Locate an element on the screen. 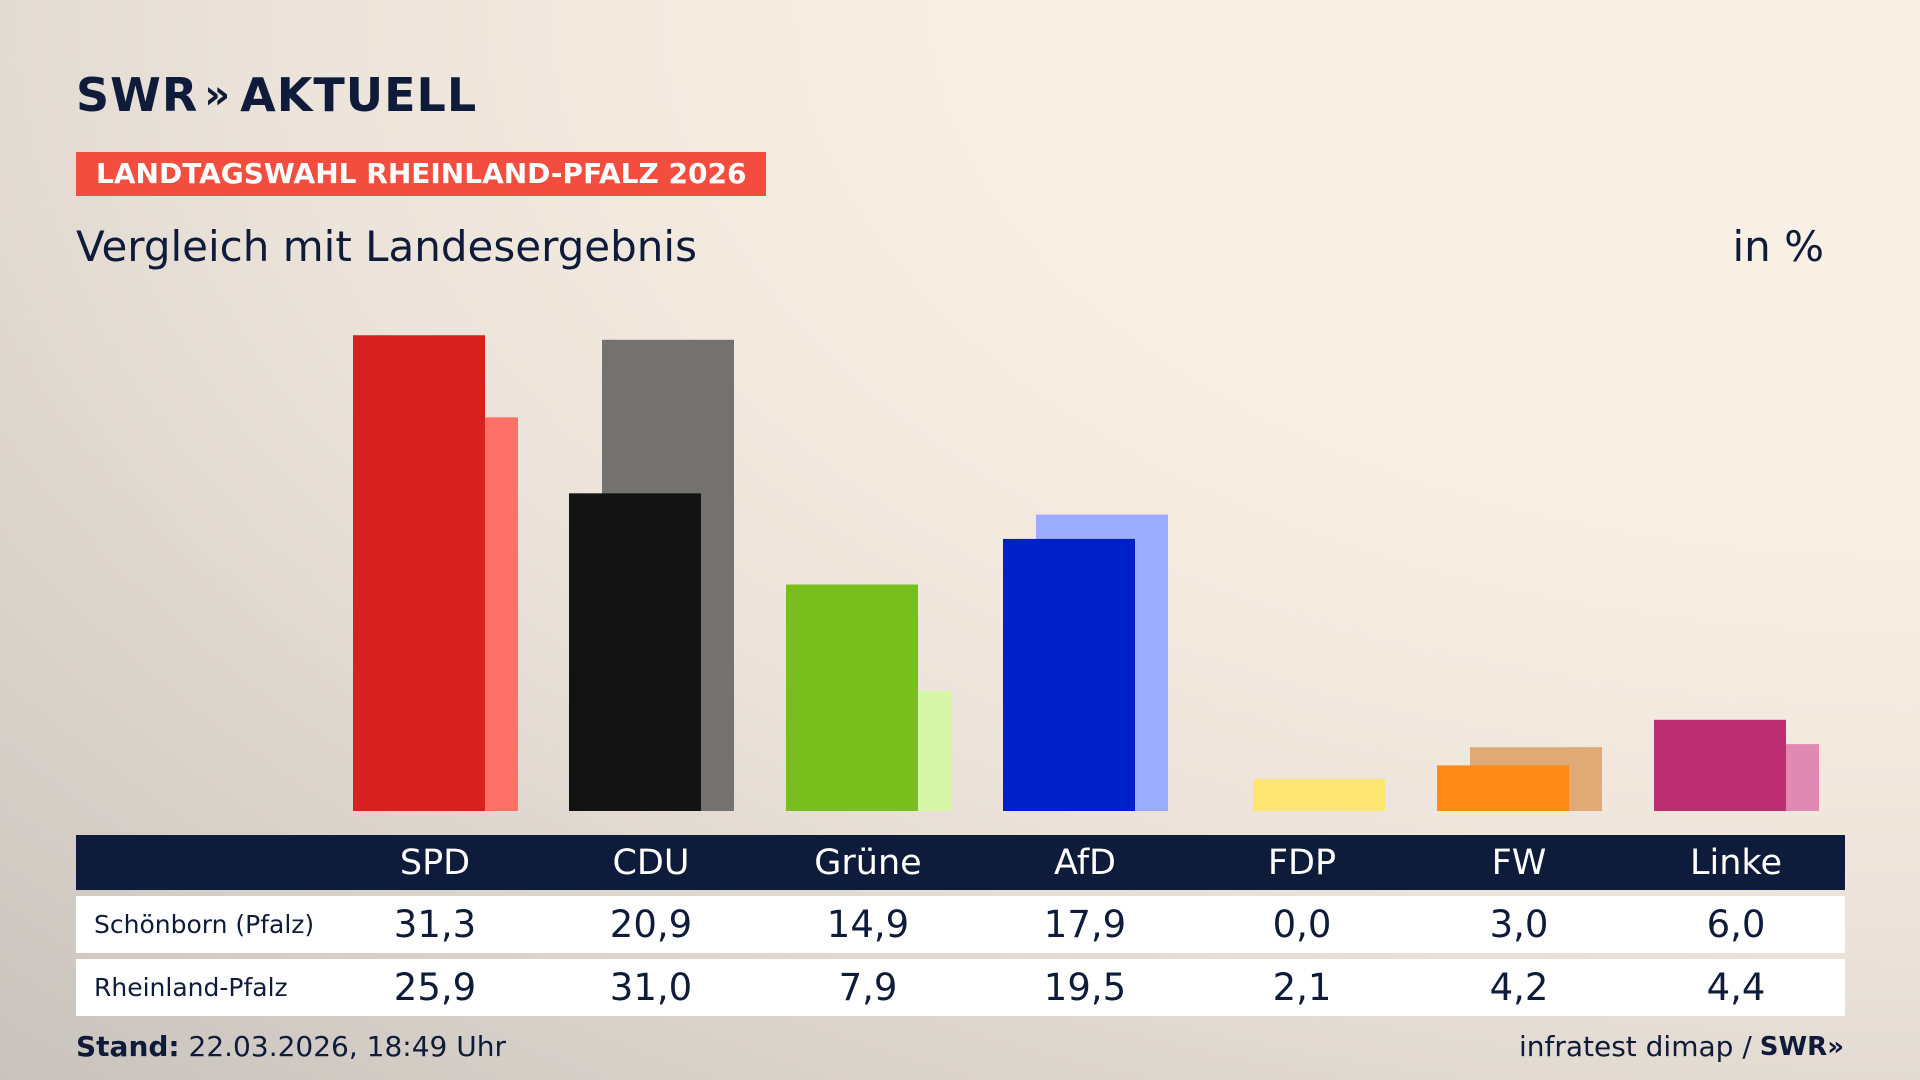 Image resolution: width=1920 pixels, height=1080 pixels. bar-local-fw is located at coordinates (1503, 788).